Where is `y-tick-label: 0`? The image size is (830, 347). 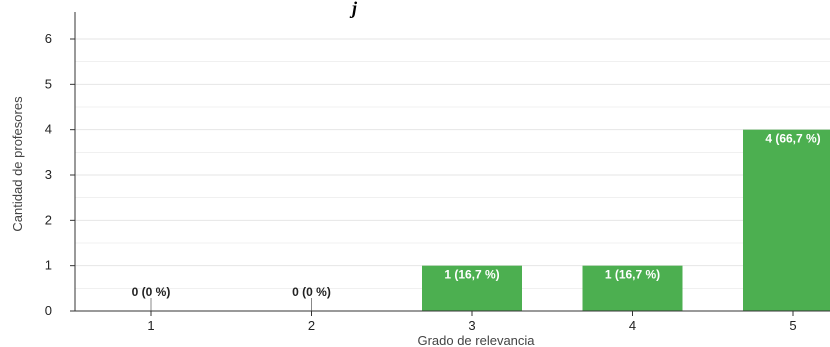 y-tick-label: 0 is located at coordinates (48, 310).